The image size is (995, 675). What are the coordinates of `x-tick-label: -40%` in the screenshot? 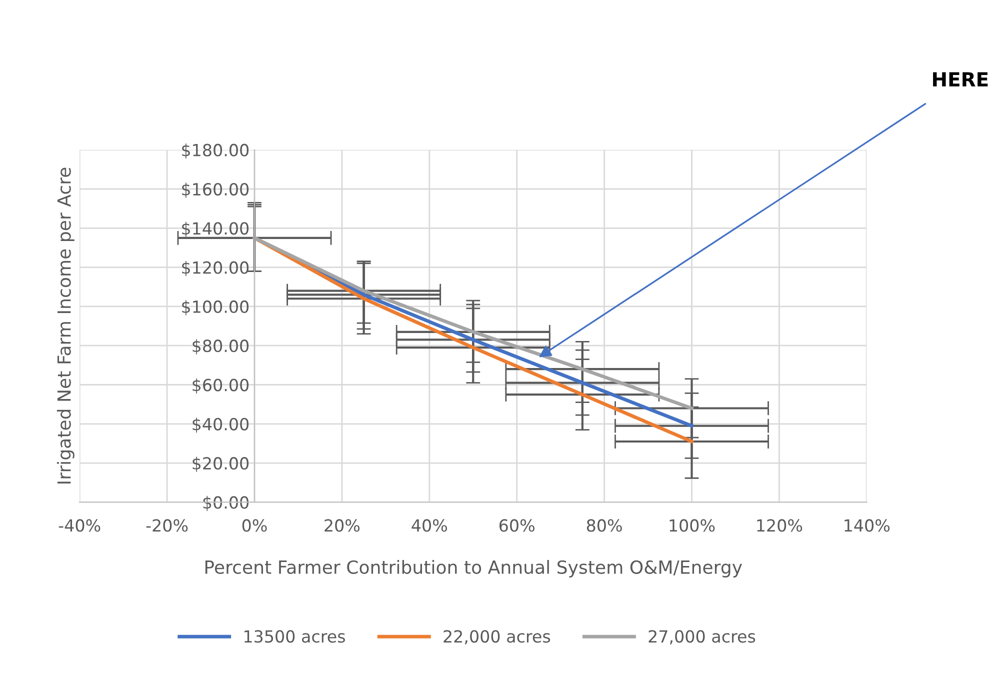 It's located at (79, 525).